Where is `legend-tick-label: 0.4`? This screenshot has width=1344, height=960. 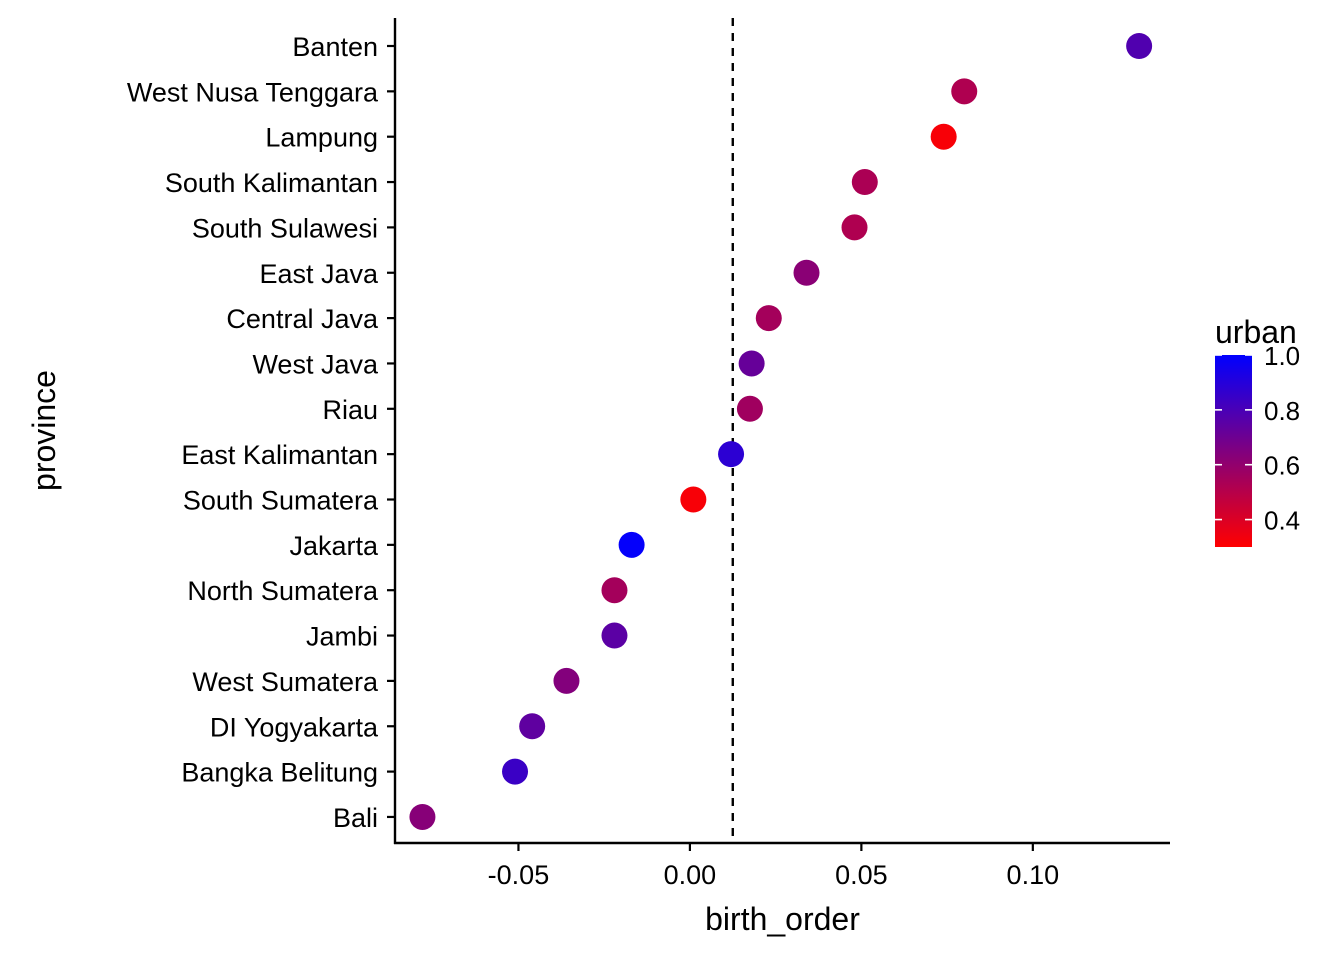
legend-tick-label: 0.4 is located at coordinates (1282, 521).